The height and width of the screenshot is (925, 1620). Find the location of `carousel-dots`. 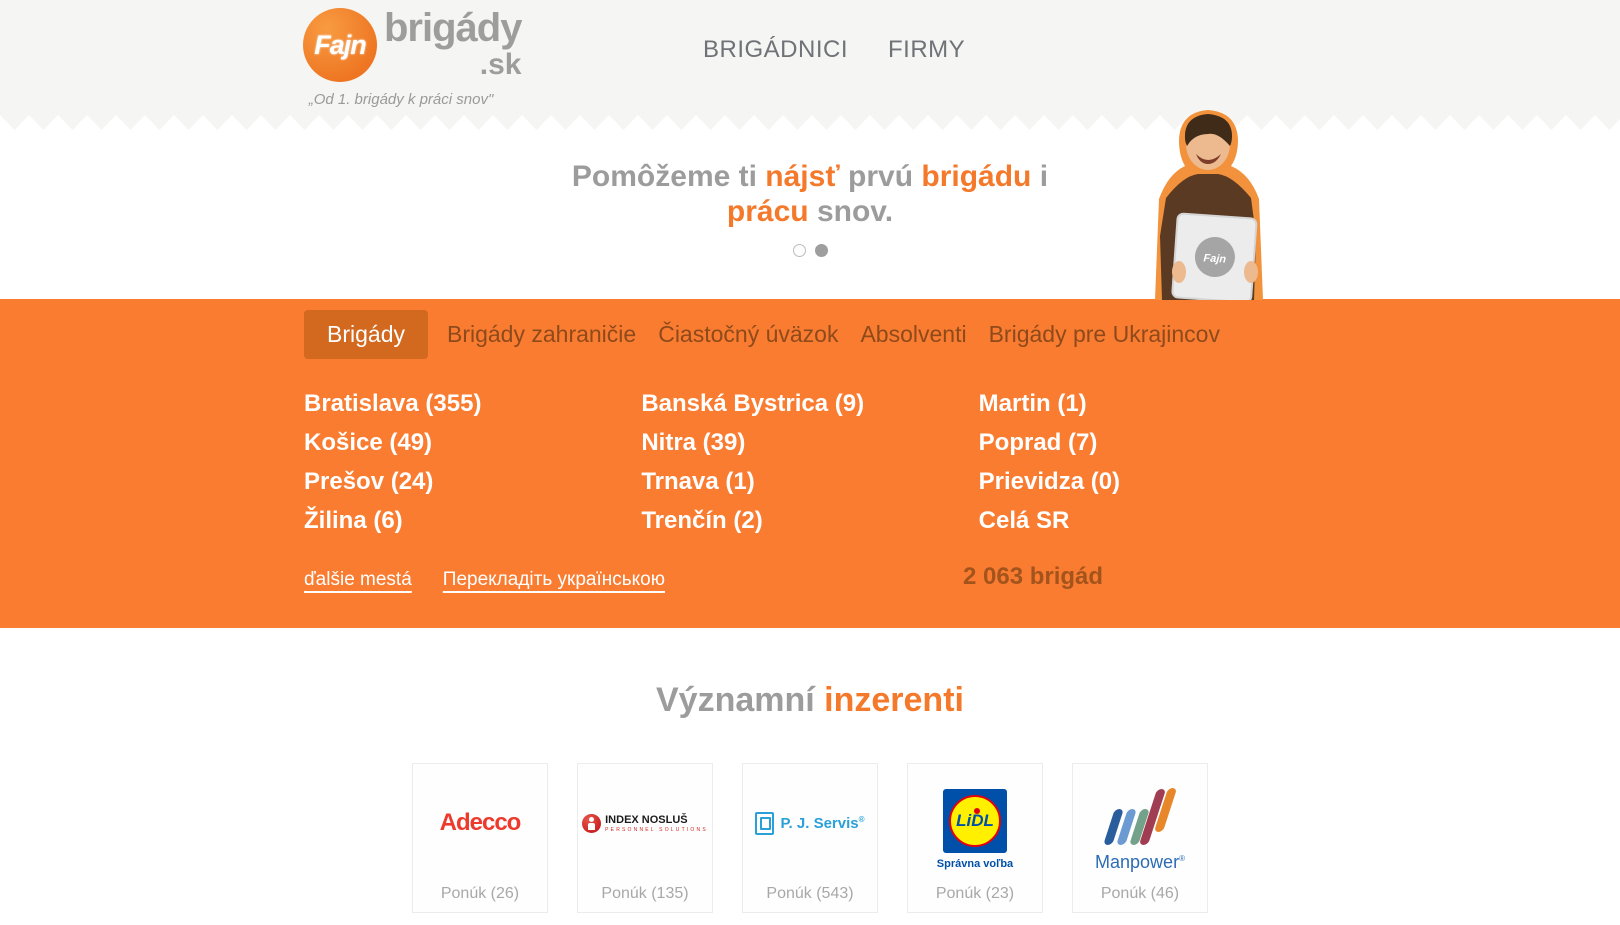

carousel-dots is located at coordinates (810, 250).